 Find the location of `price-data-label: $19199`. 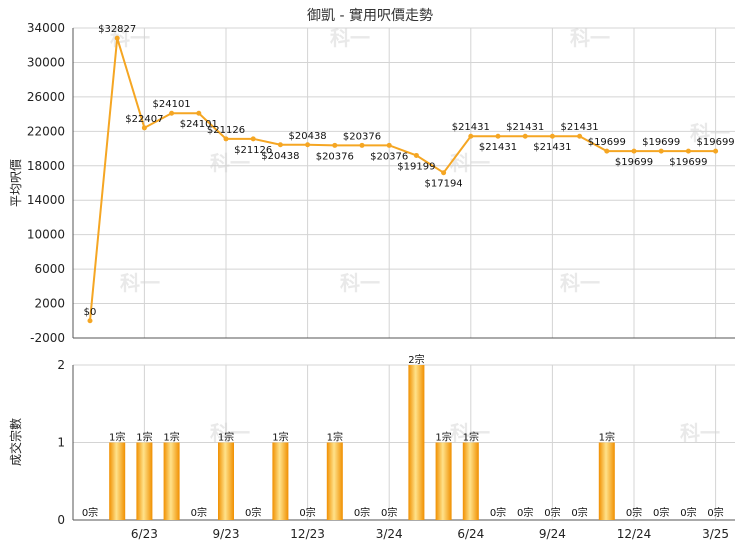

price-data-label: $19199 is located at coordinates (416, 166).